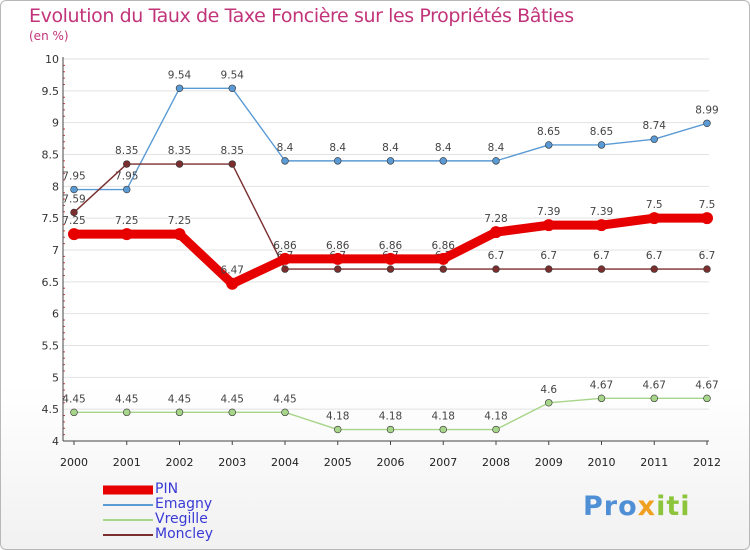 This screenshot has width=750, height=550. I want to click on data-label-pin: 7.28, so click(495, 219).